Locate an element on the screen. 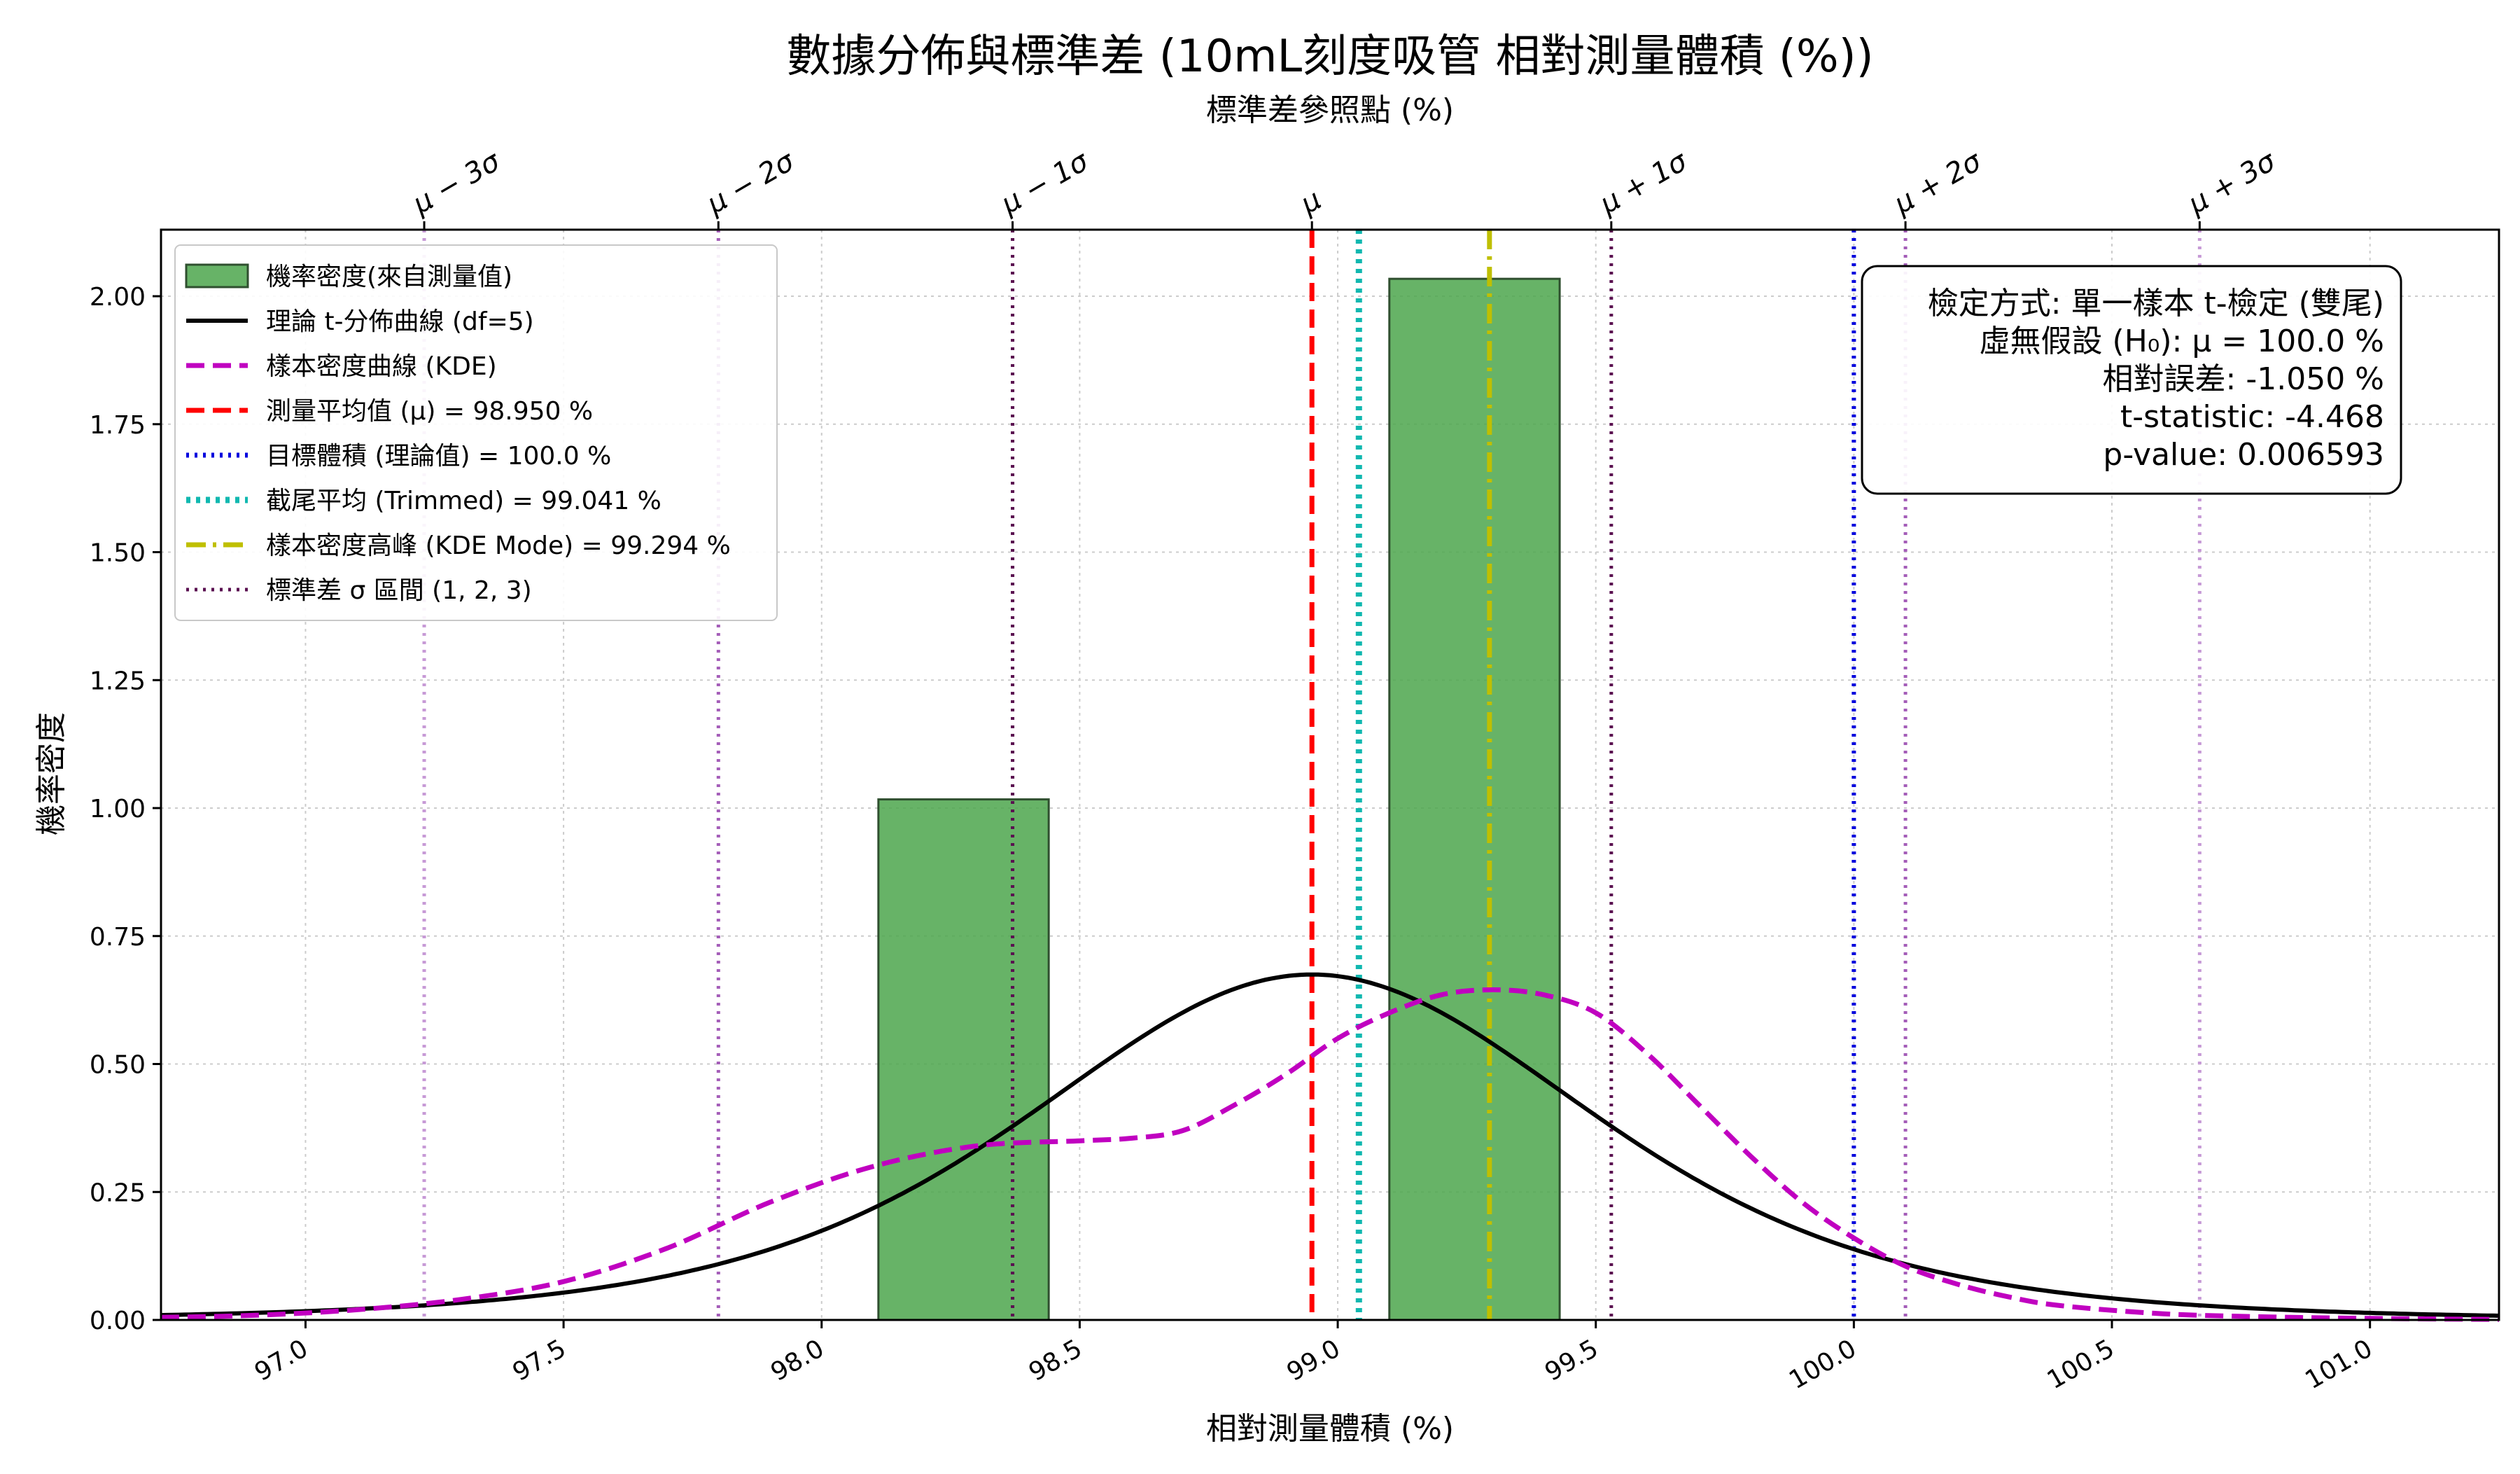 The image size is (2520, 1474). x-tick-label-4: 99.0 is located at coordinates (1313, 1361).